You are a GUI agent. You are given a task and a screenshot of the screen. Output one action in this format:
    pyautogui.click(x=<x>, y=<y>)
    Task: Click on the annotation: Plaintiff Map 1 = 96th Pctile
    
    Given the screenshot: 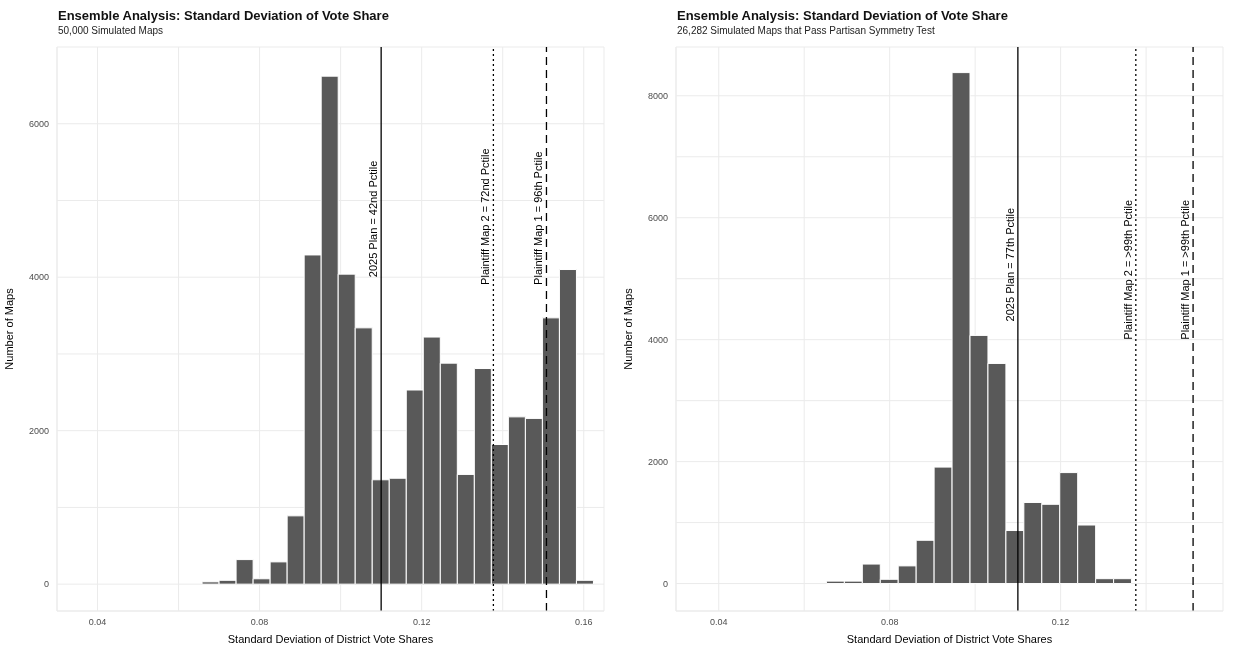 What is the action you would take?
    pyautogui.click(x=538, y=218)
    